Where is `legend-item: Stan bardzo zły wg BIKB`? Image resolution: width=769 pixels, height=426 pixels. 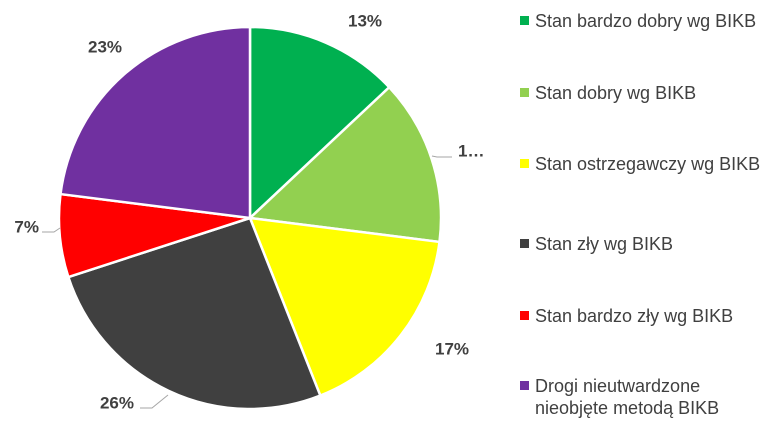
legend-item: Stan bardzo zły wg BIKB is located at coordinates (644, 316).